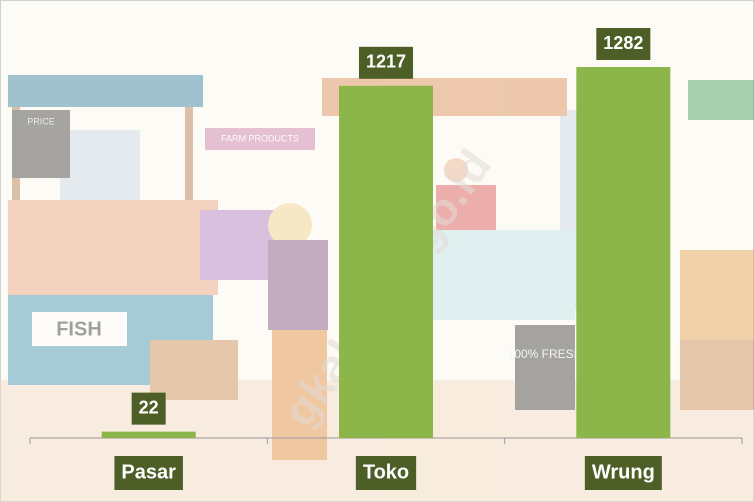 The height and width of the screenshot is (502, 754). I want to click on seller-body, so click(466, 207).